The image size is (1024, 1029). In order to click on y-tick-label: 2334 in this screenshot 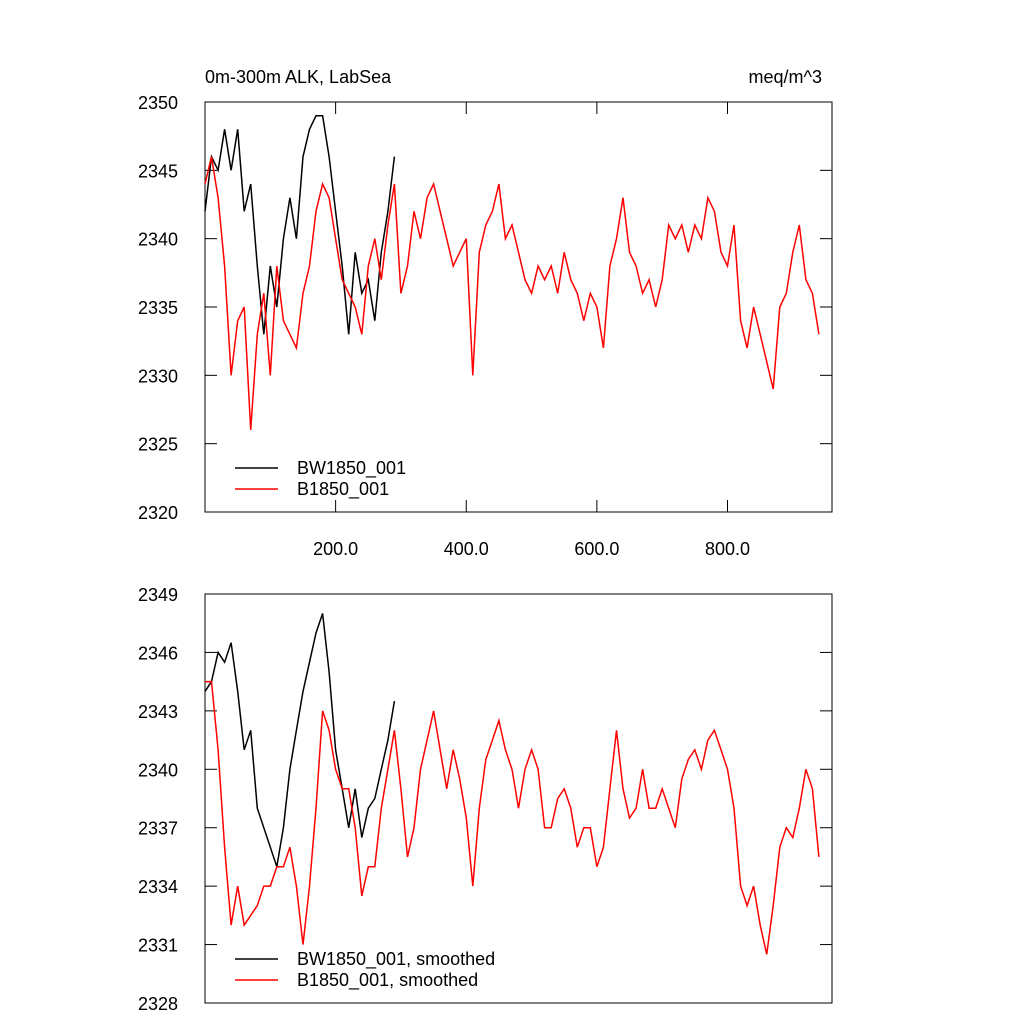, I will do `click(158, 887)`.